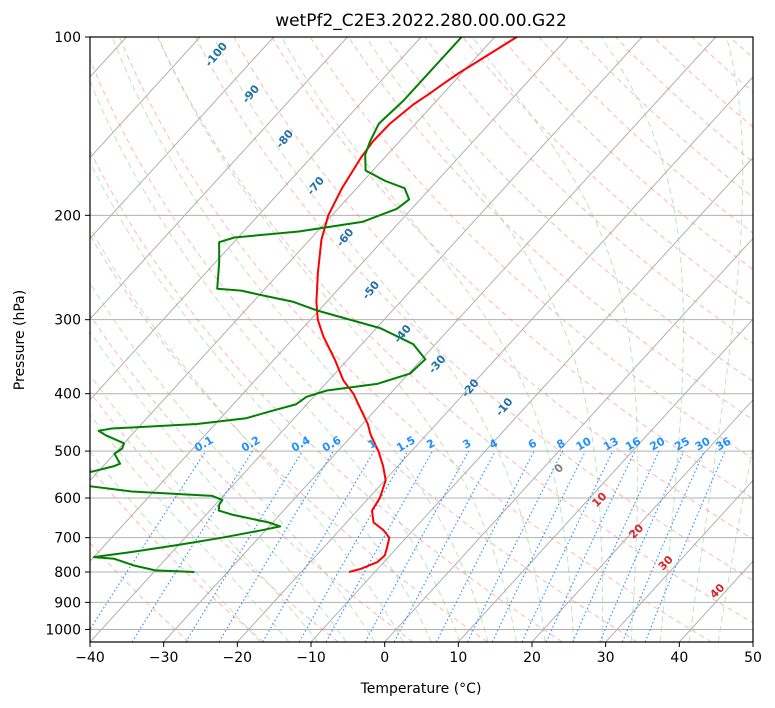 Image resolution: width=775 pixels, height=708 pixels. What do you see at coordinates (67, 216) in the screenshot?
I see `y-tick-label: 200` at bounding box center [67, 216].